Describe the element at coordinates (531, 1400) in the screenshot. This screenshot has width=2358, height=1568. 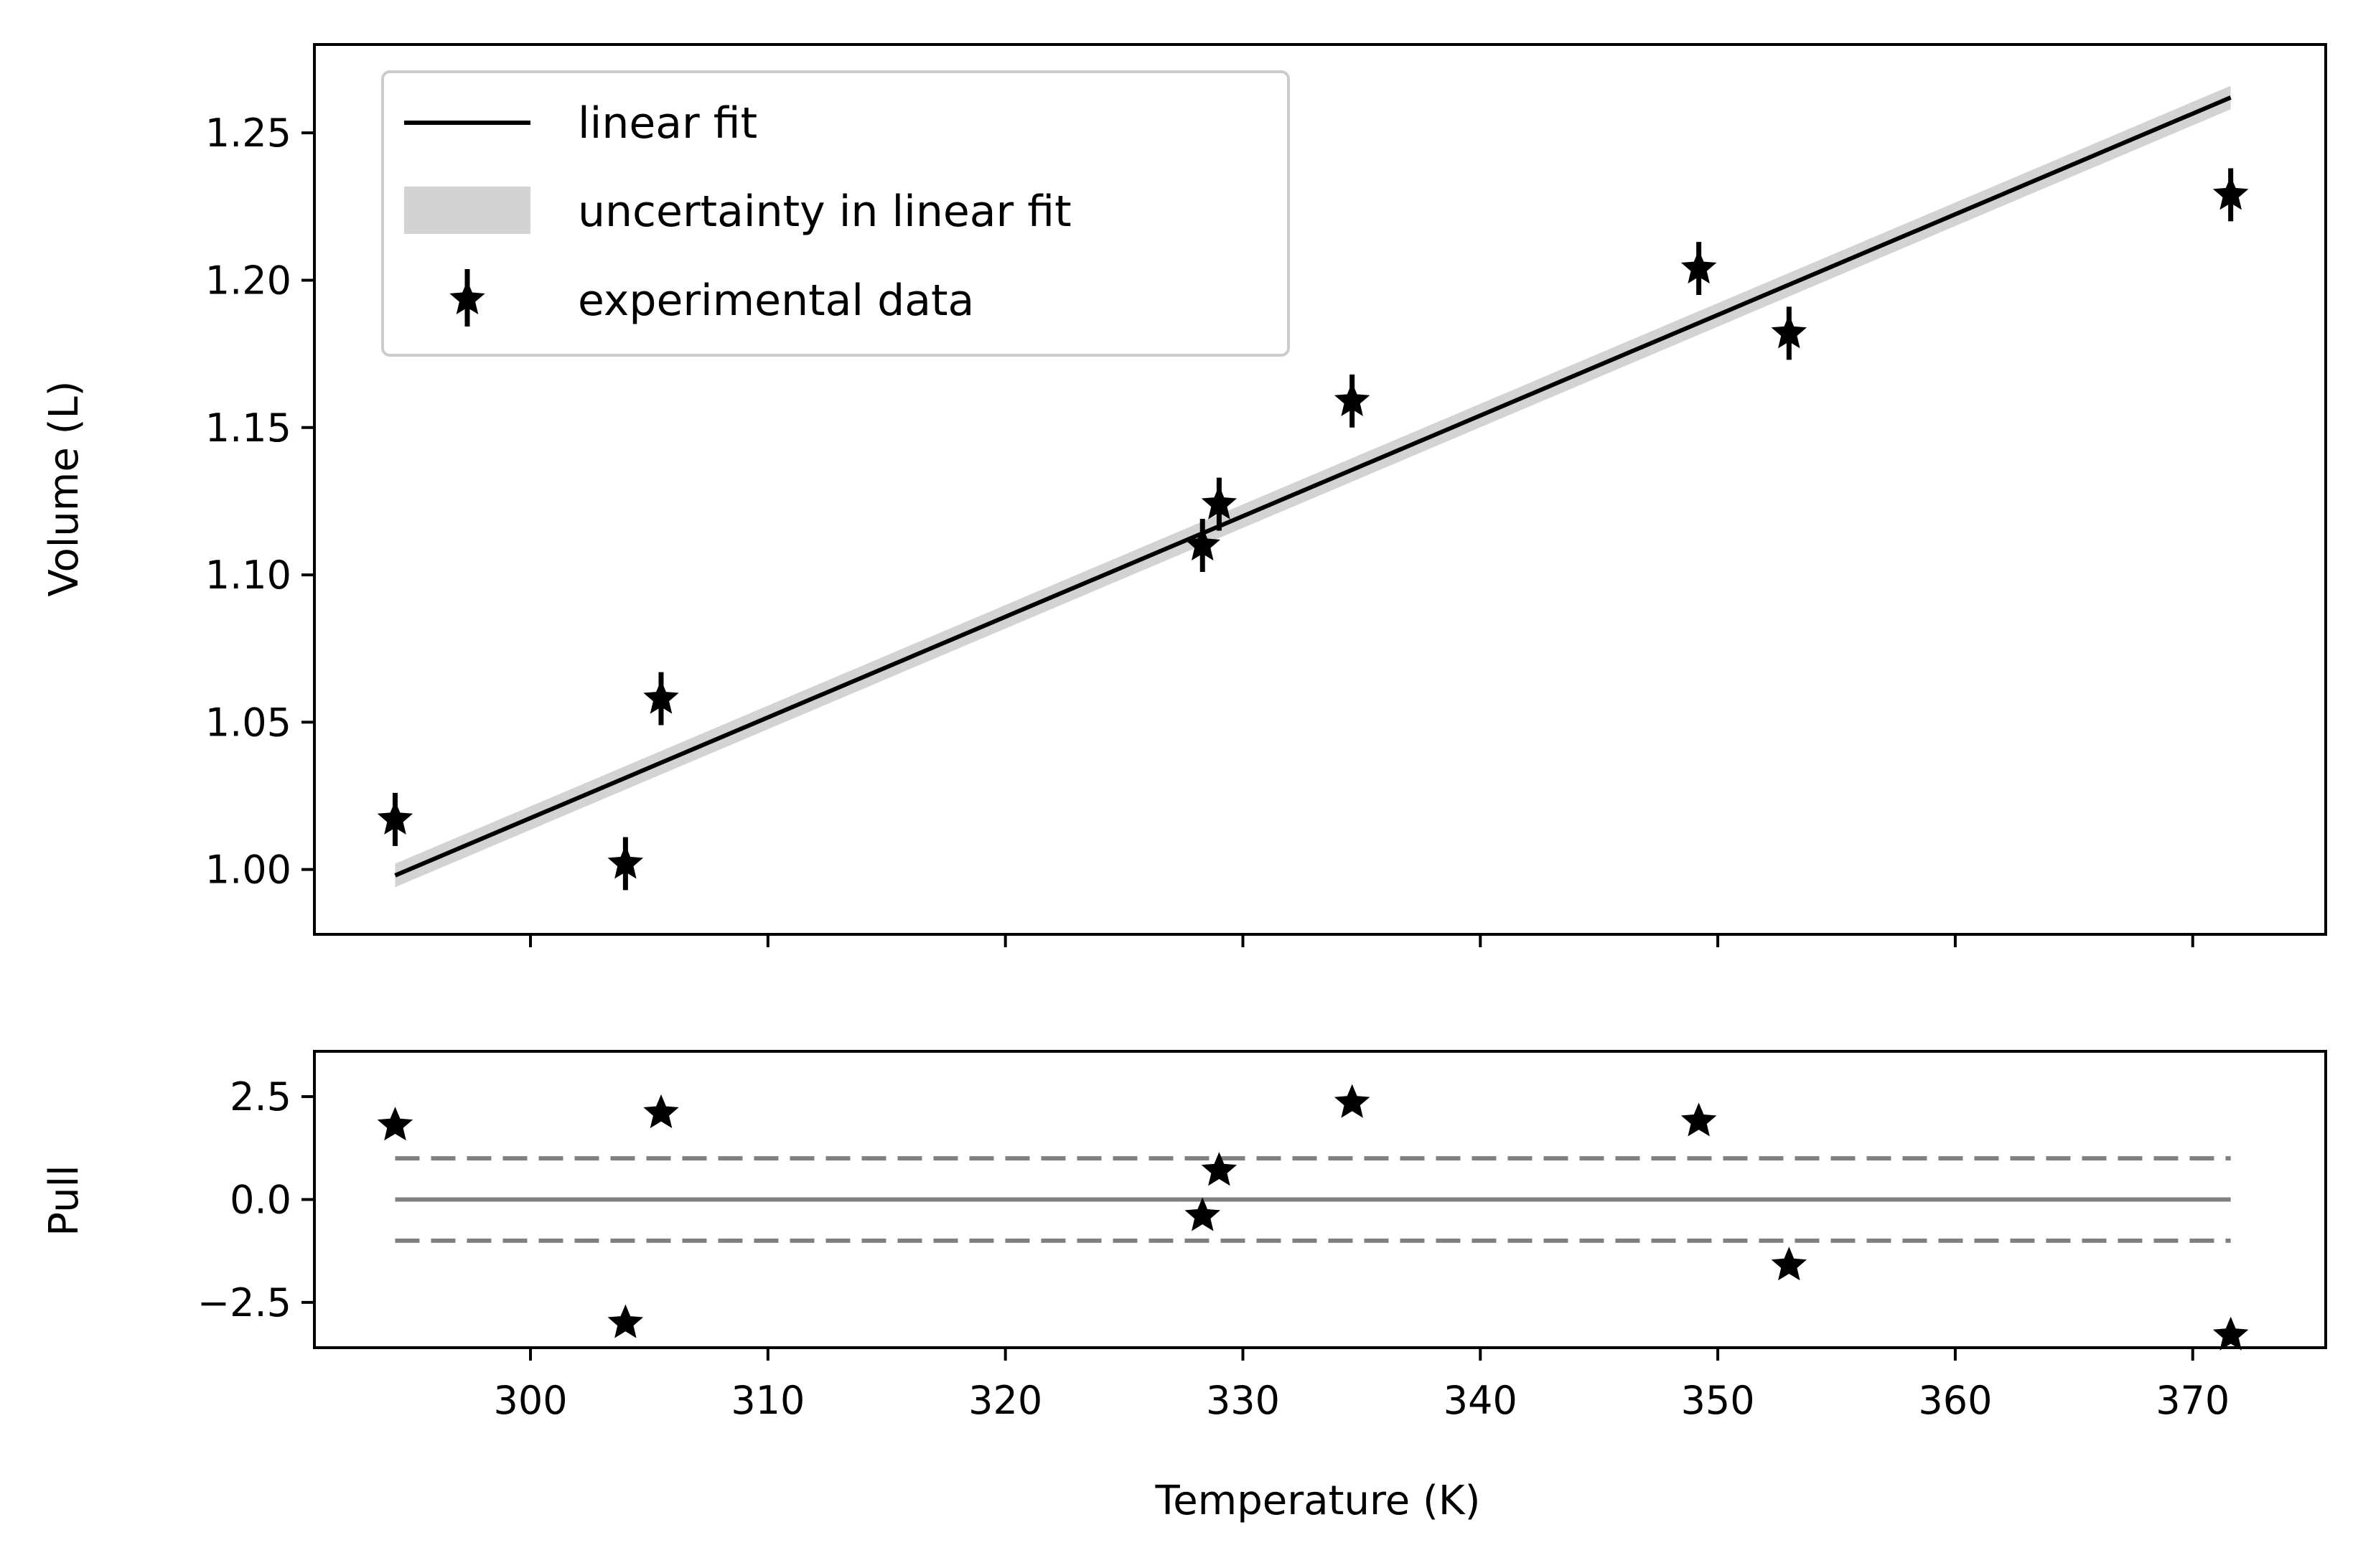
I see `x-tick-label: 300` at that location.